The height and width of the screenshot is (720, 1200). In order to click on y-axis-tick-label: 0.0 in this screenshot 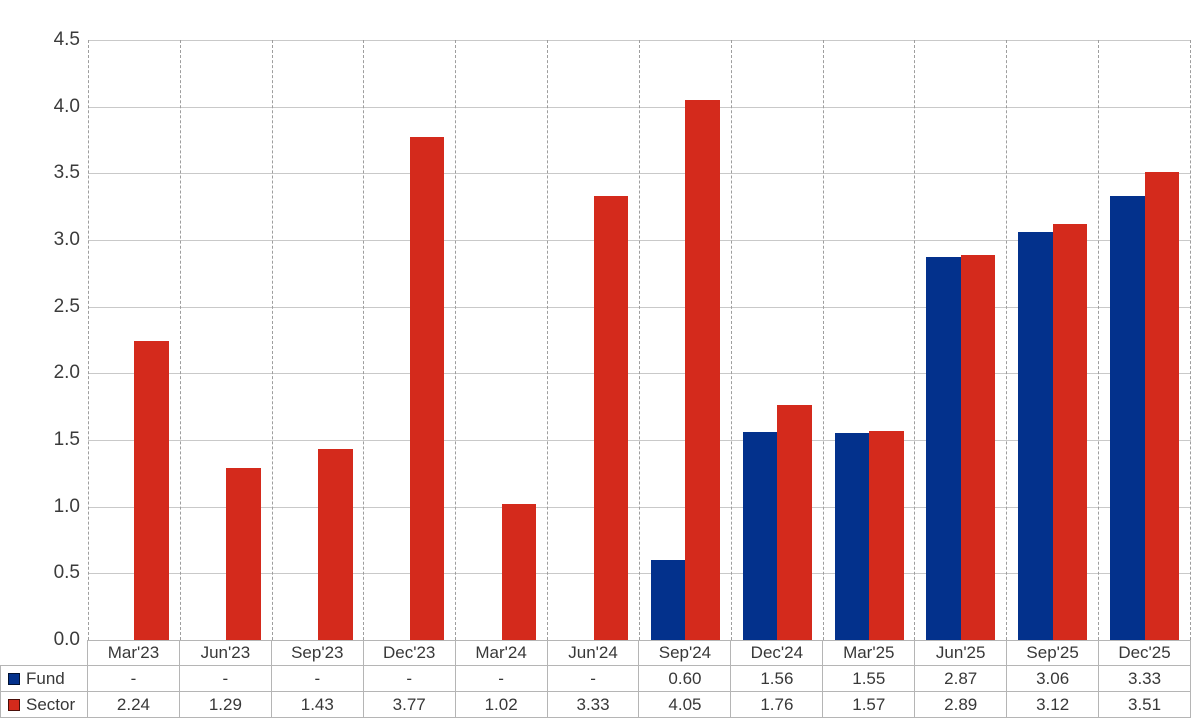, I will do `click(66, 639)`.